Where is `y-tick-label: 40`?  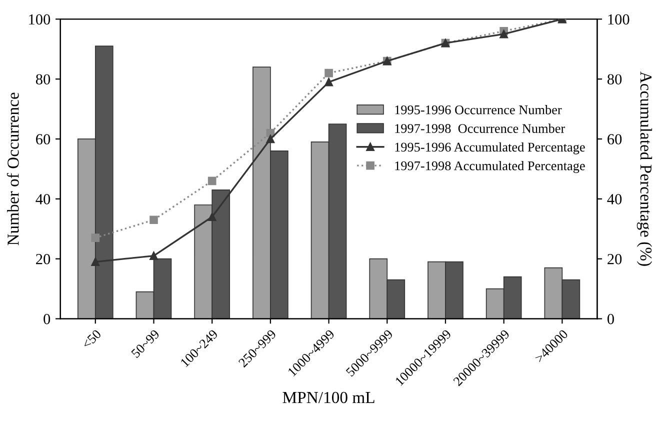
y-tick-label: 40 is located at coordinates (43, 199).